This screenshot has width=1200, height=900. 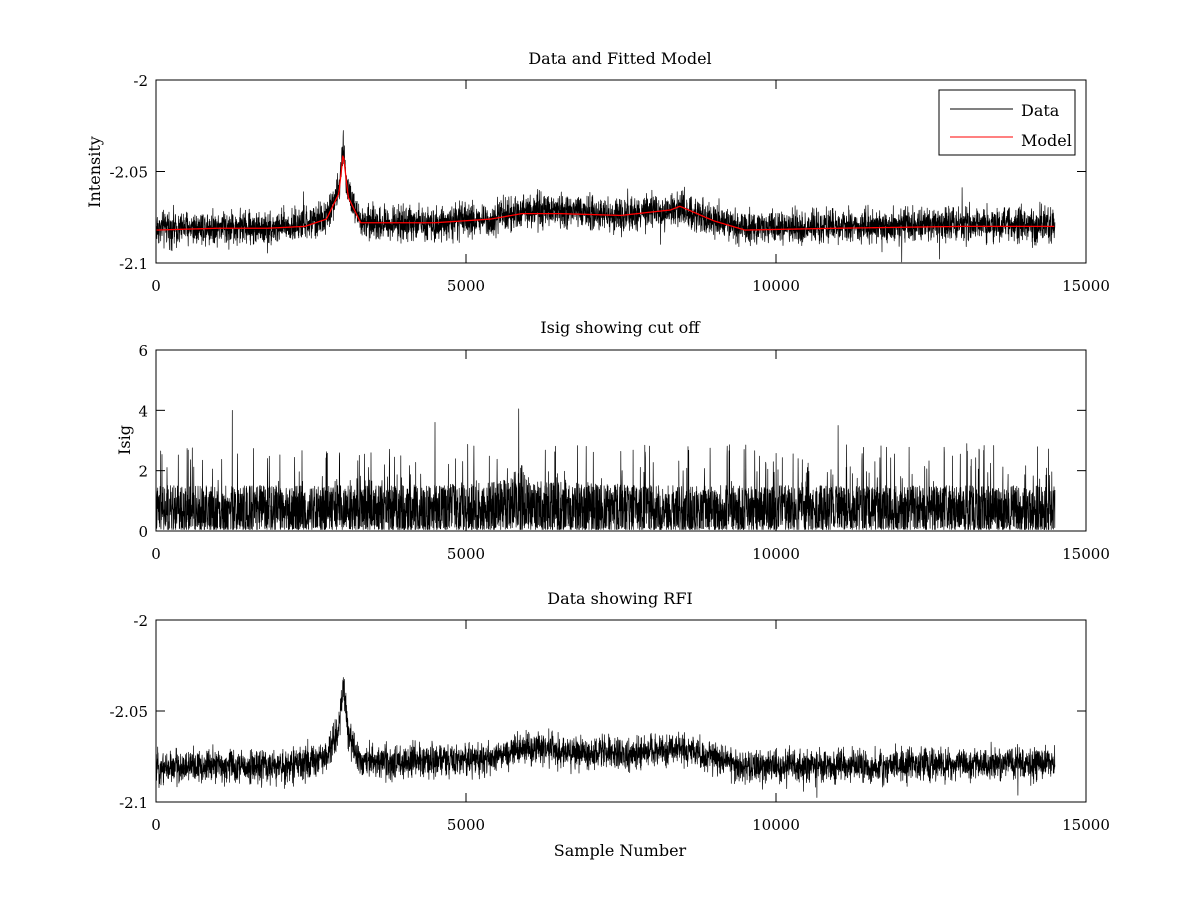 I want to click on chart-title: Isig showing cut off, so click(x=620, y=327).